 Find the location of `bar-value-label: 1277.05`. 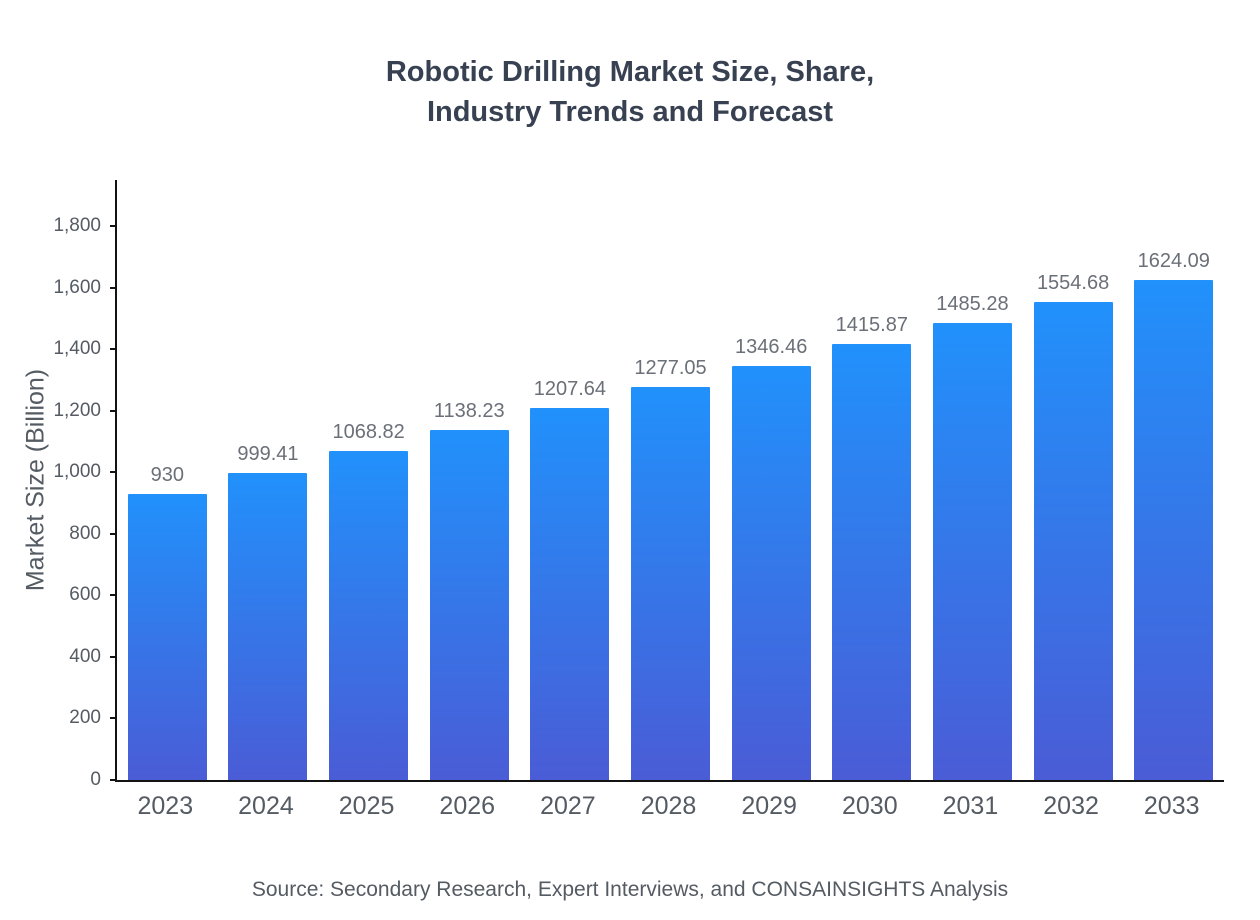

bar-value-label: 1277.05 is located at coordinates (670, 368).